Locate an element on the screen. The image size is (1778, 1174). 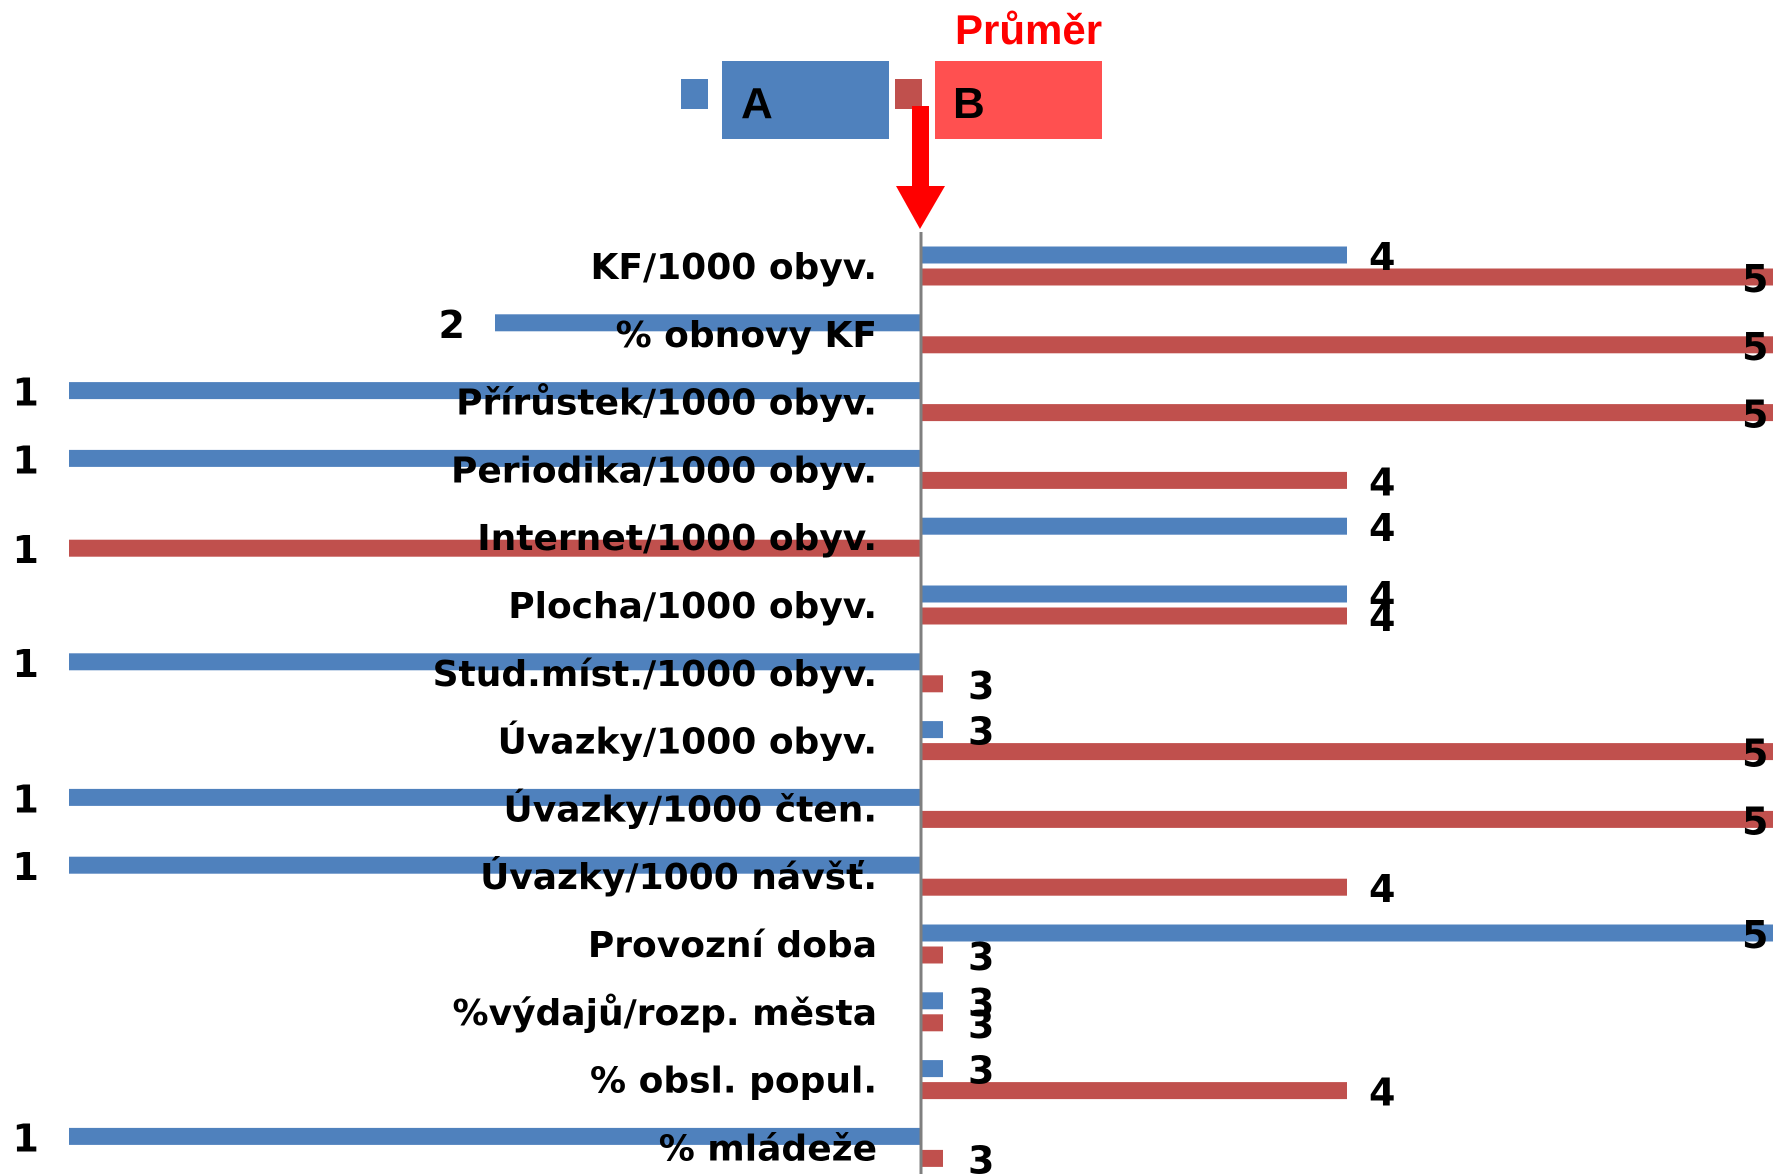
legend-swatch-b is located at coordinates (908, 94).